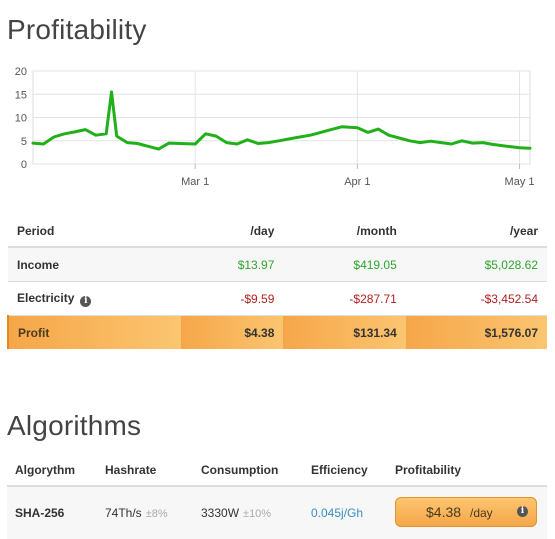 The width and height of the screenshot is (555, 539). I want to click on income-row: Income $13.97 $419.05 $5,028.62, so click(277, 264).